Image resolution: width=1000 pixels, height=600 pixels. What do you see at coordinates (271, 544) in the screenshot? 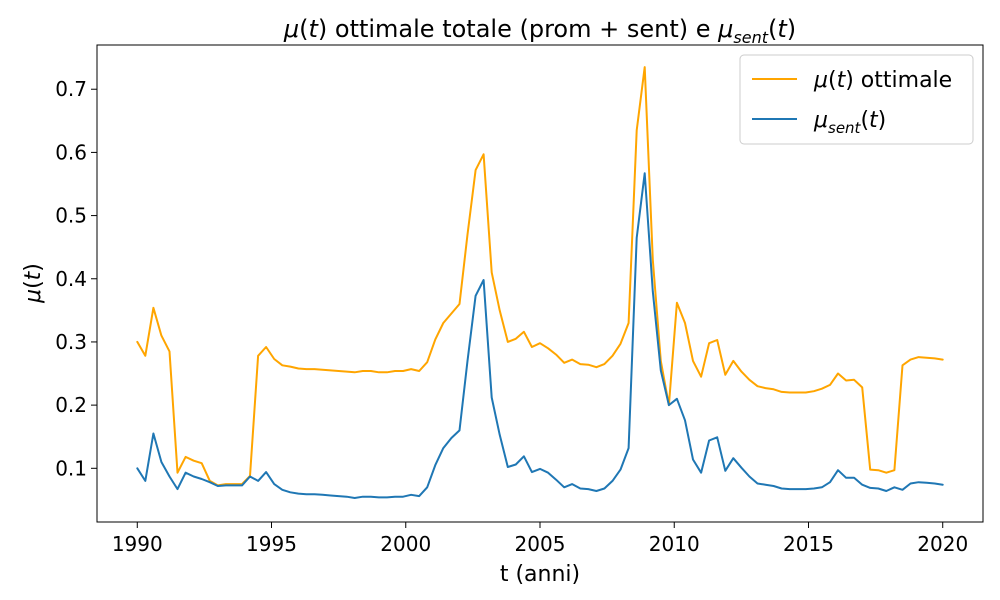
I see `x-tick-label: 1995` at bounding box center [271, 544].